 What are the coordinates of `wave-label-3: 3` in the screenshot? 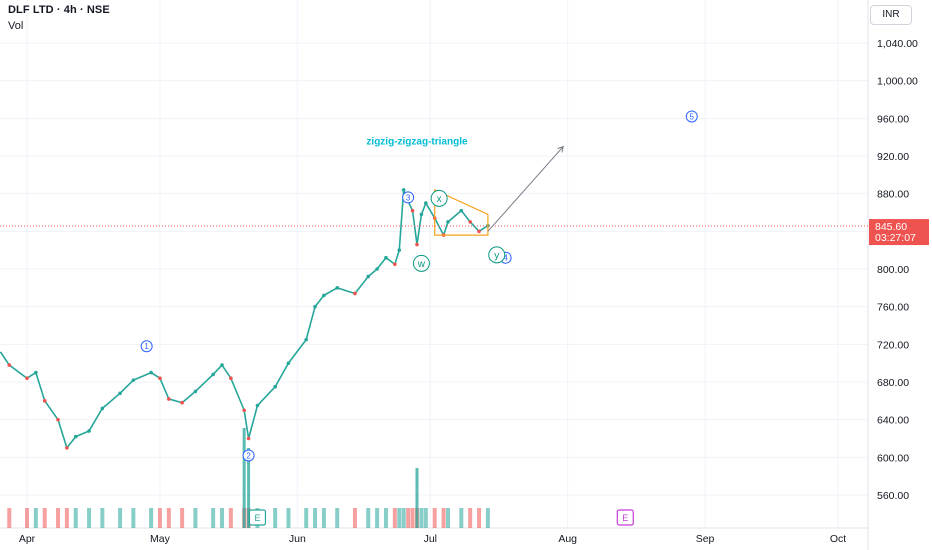 It's located at (408, 197).